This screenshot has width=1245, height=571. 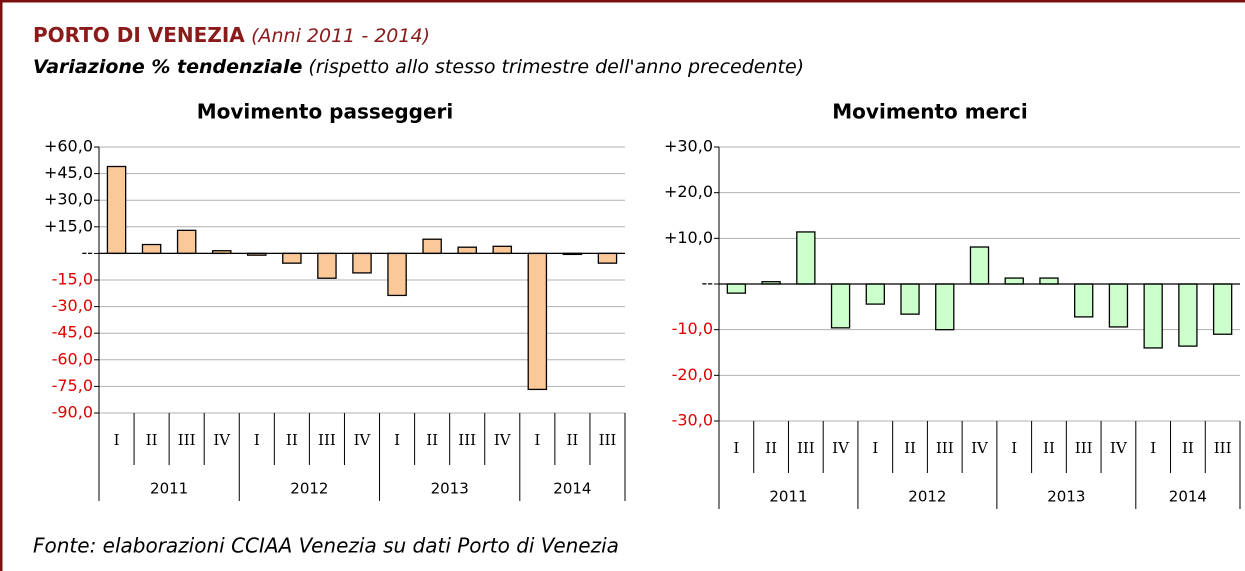 I want to click on title-note: (Anni 2011 - 2014), so click(x=340, y=36).